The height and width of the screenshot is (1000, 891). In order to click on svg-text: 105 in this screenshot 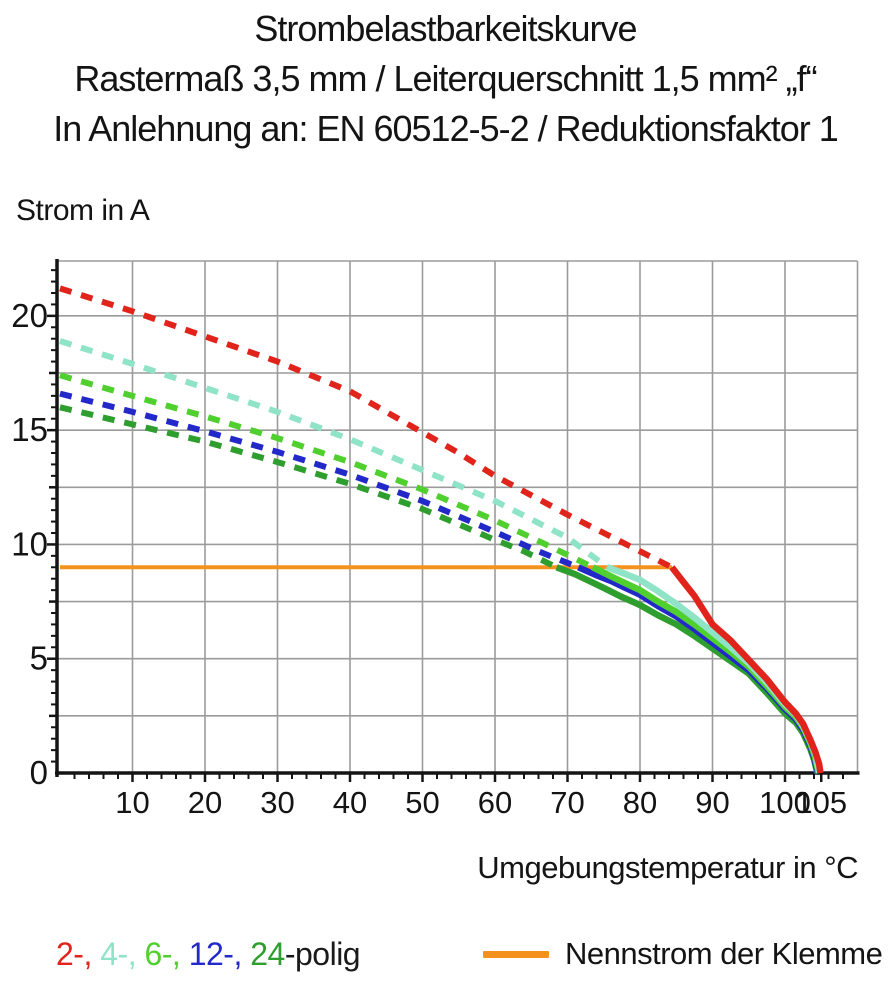, I will do `click(821, 802)`.